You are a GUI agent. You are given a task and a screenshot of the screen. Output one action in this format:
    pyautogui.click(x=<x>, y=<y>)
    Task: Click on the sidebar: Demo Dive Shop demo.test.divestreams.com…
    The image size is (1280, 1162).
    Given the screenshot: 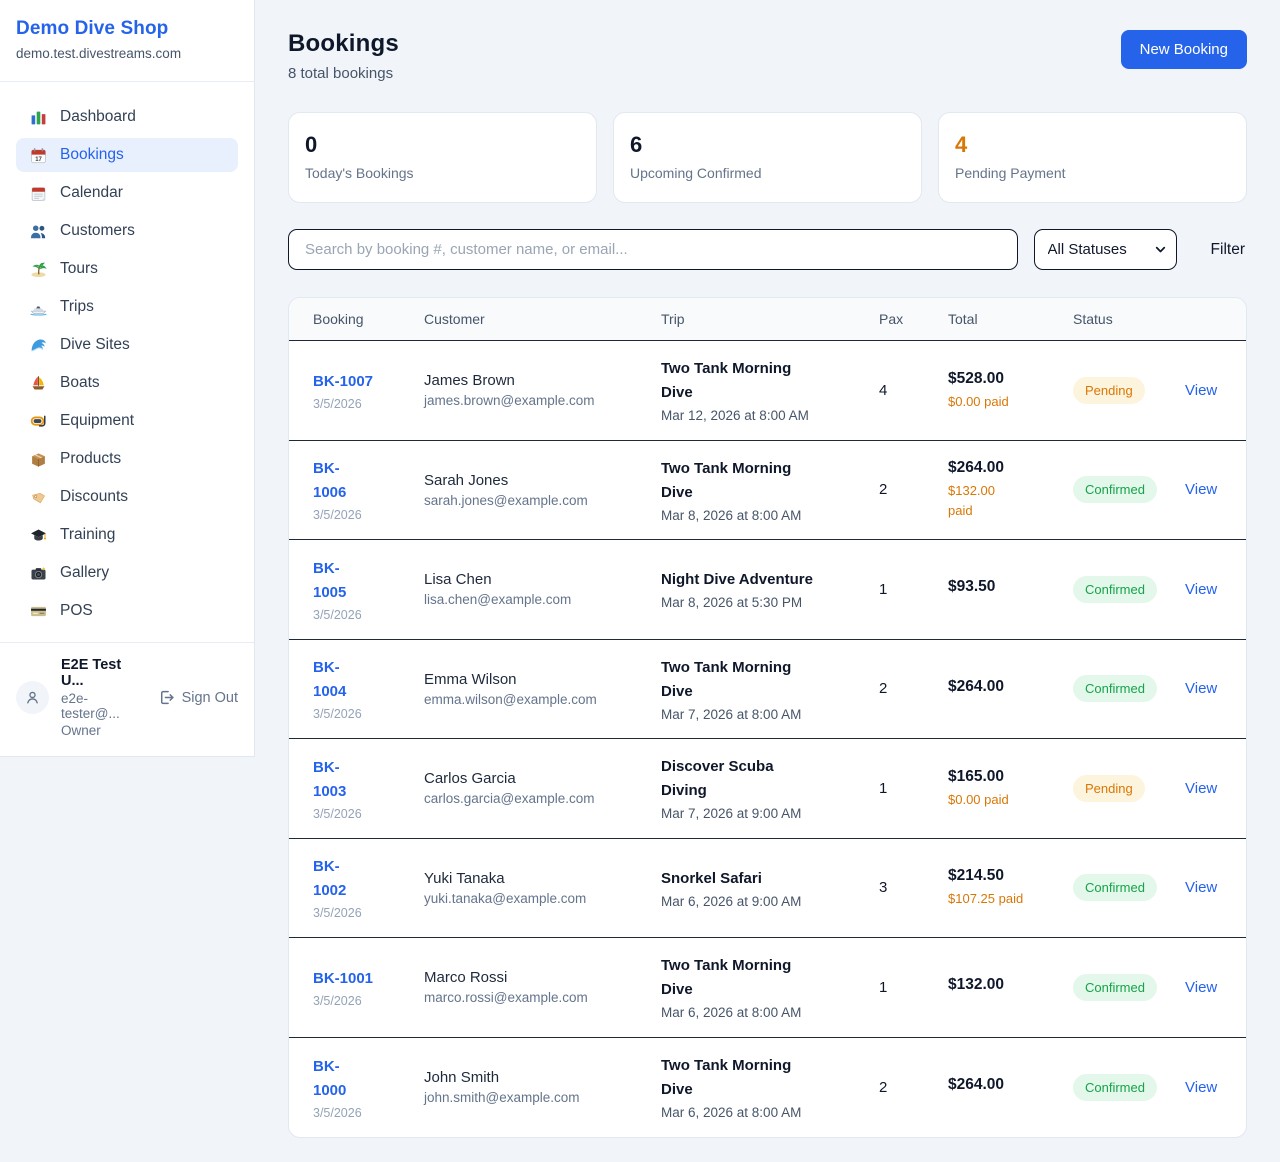 What is the action you would take?
    pyautogui.click(x=127, y=378)
    